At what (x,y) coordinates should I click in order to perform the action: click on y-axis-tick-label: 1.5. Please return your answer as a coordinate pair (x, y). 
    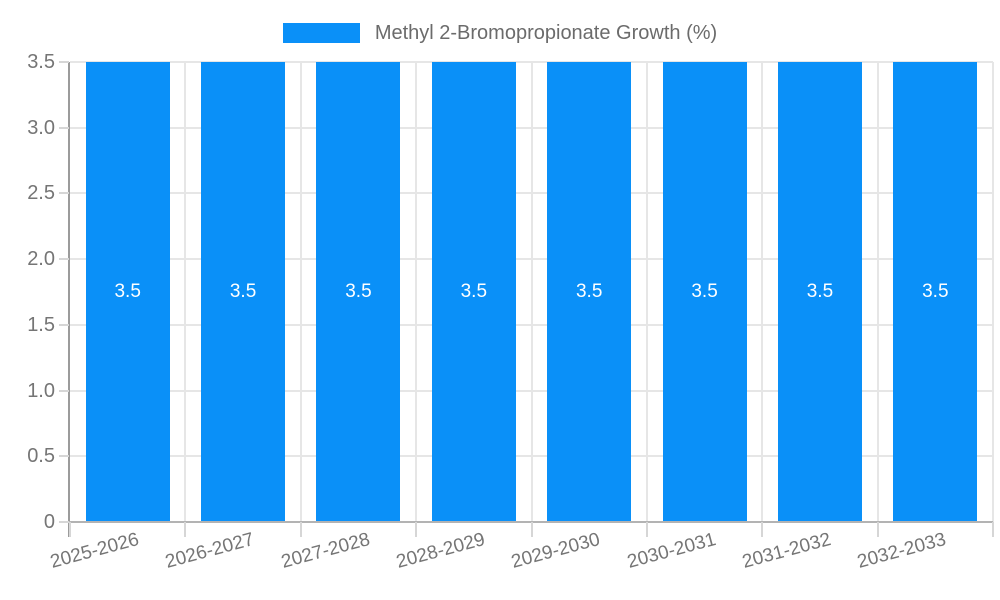
    Looking at the image, I should click on (41, 324).